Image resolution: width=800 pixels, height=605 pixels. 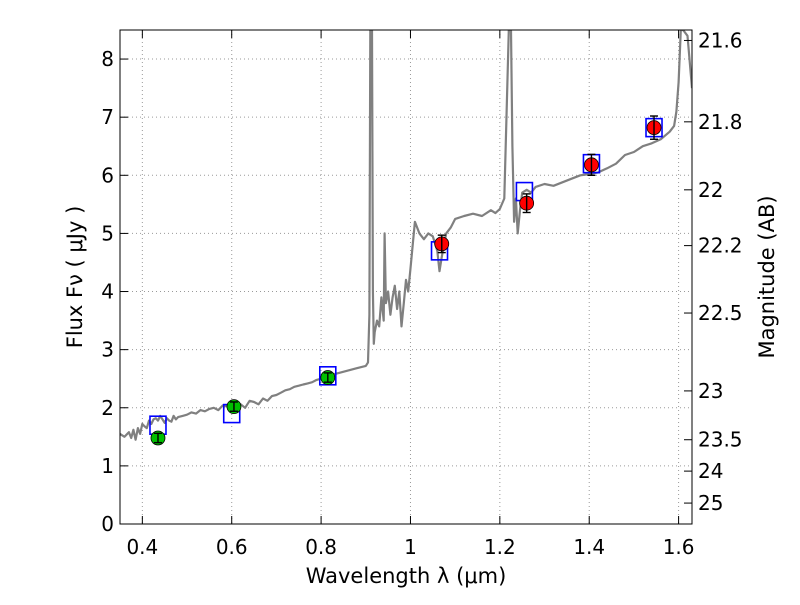 I want to click on x-tick-label: 1.4, so click(x=589, y=547).